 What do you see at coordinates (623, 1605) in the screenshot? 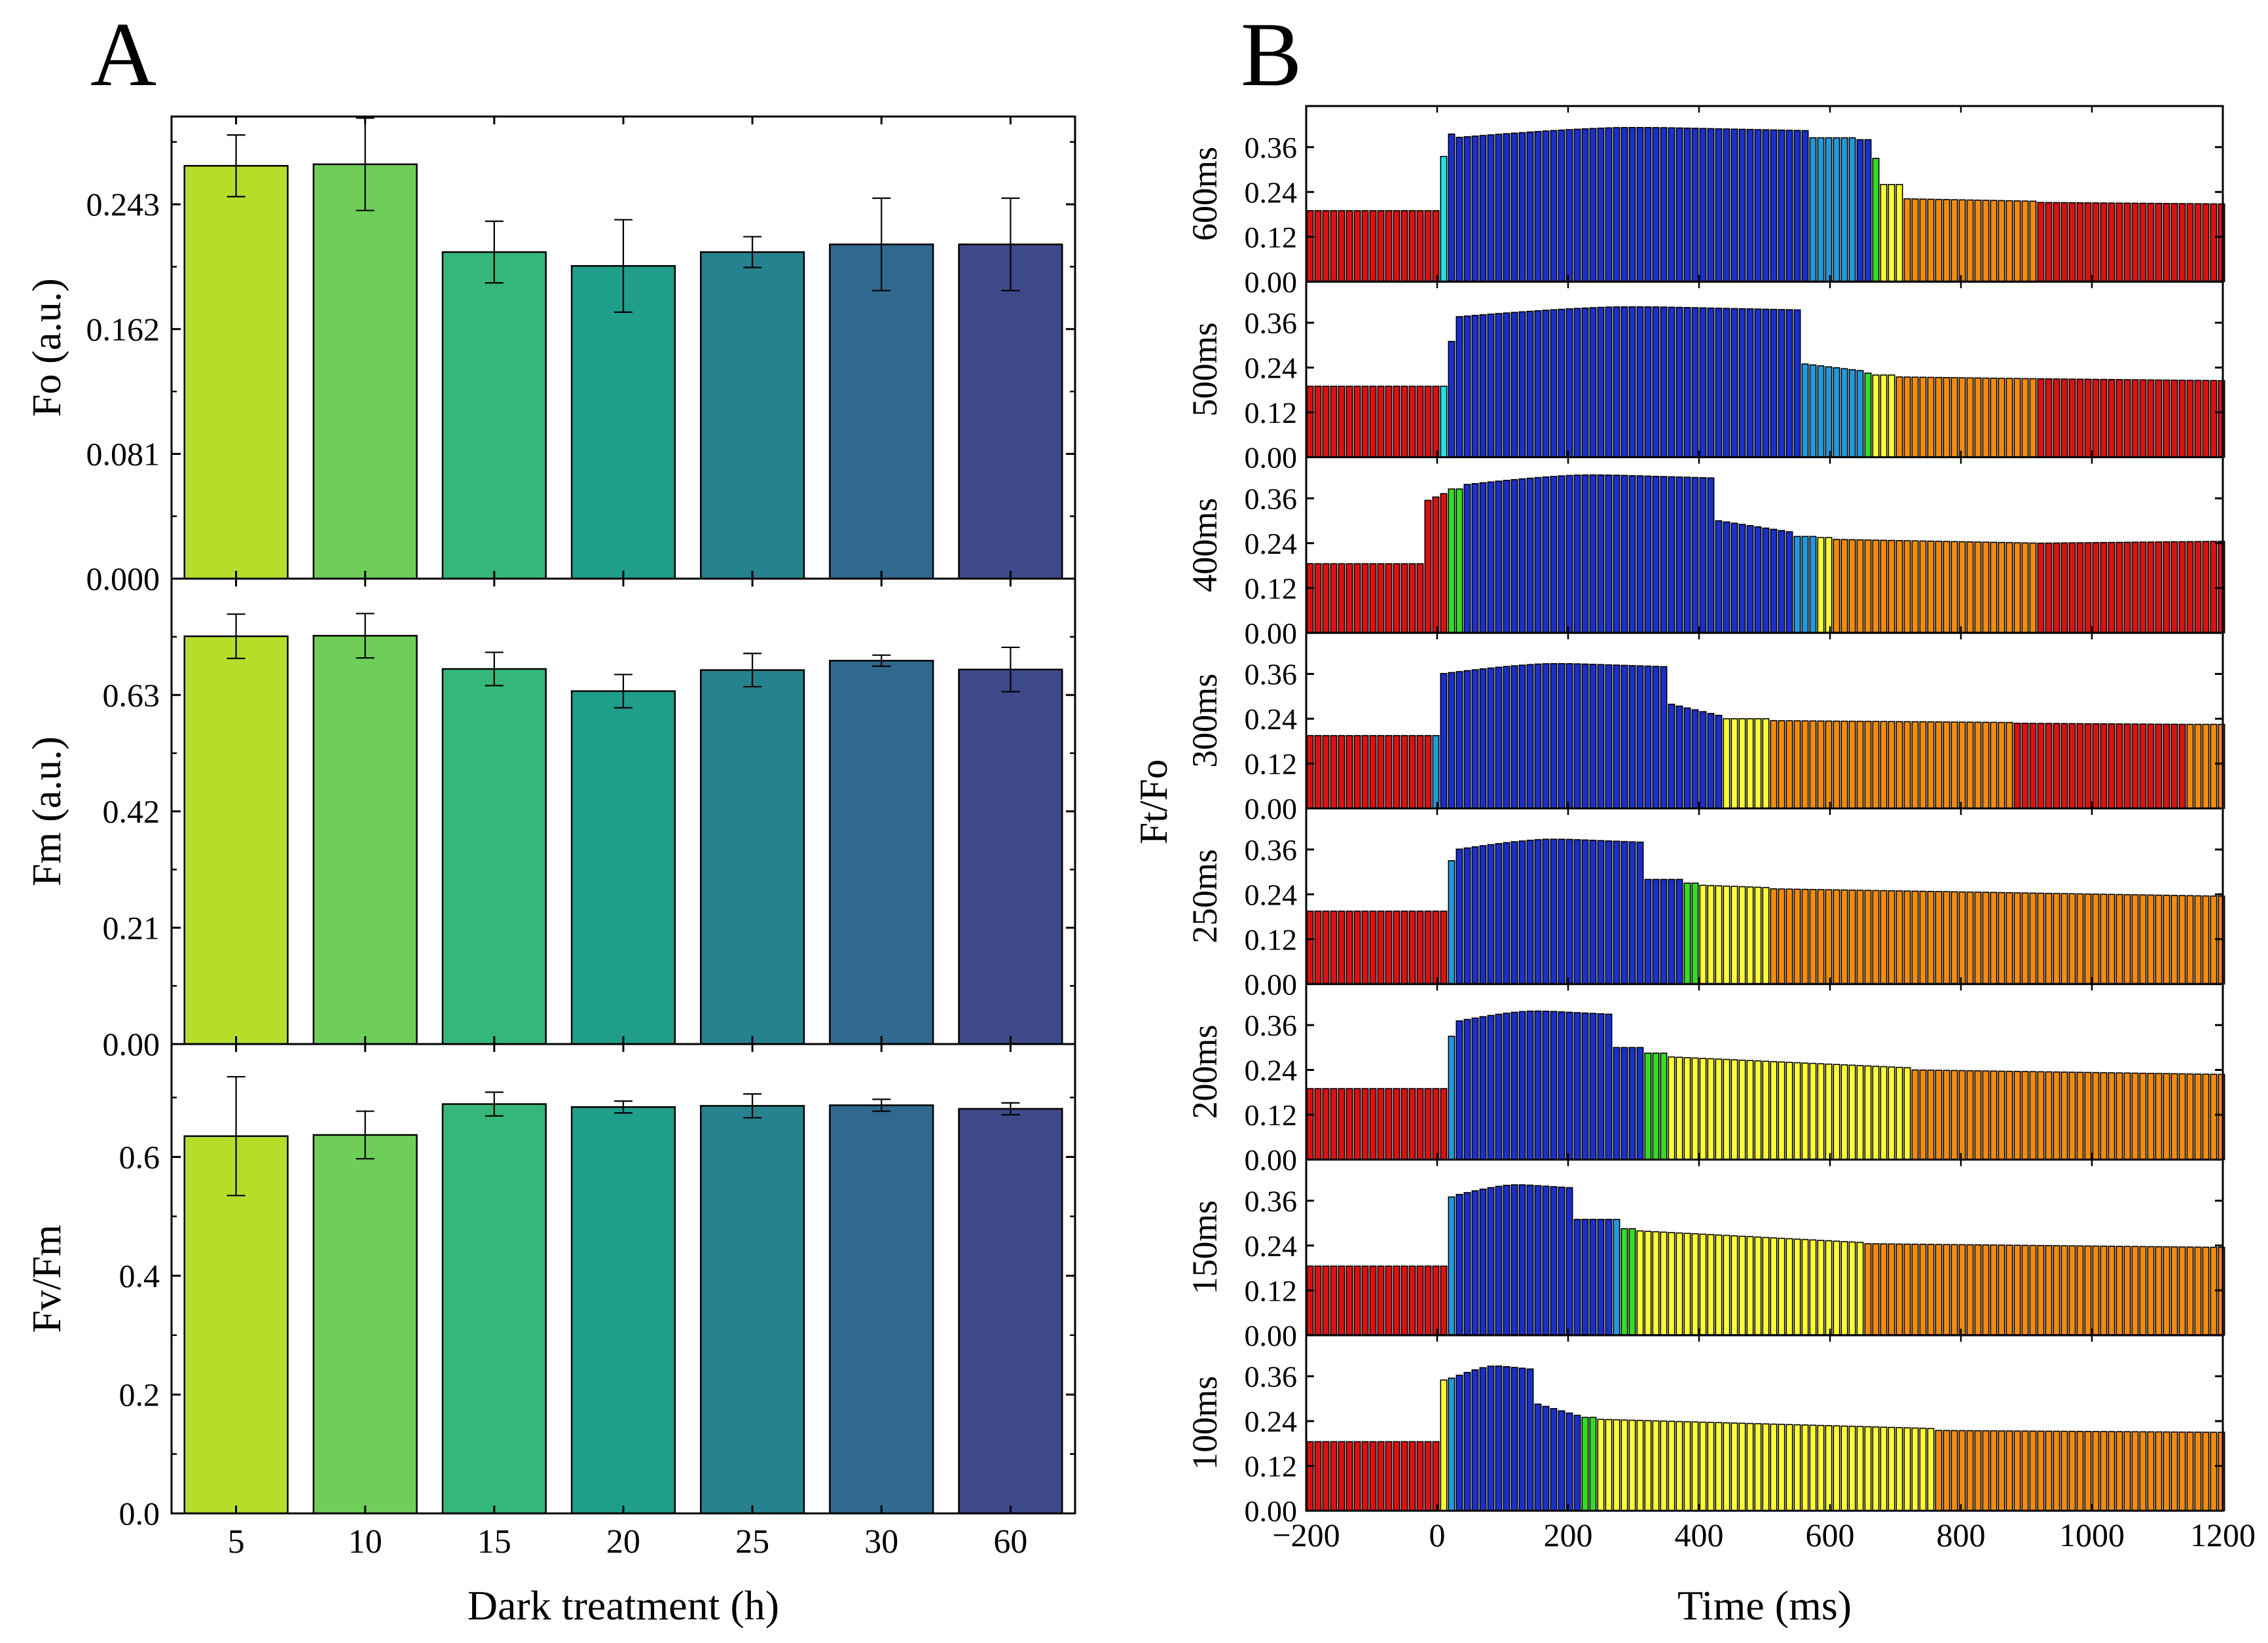
I see `x-axis-label: Dark treatment (h)` at bounding box center [623, 1605].